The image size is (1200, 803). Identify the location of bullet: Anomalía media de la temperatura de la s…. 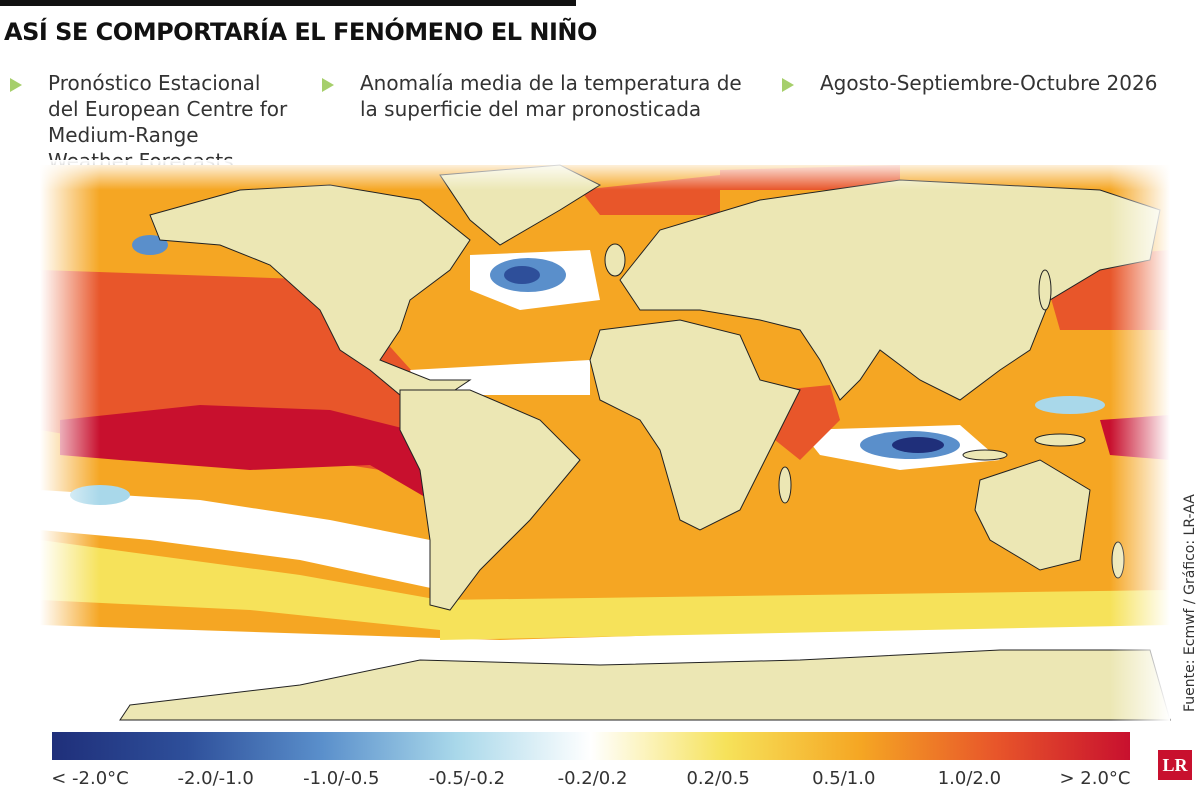
(541, 96).